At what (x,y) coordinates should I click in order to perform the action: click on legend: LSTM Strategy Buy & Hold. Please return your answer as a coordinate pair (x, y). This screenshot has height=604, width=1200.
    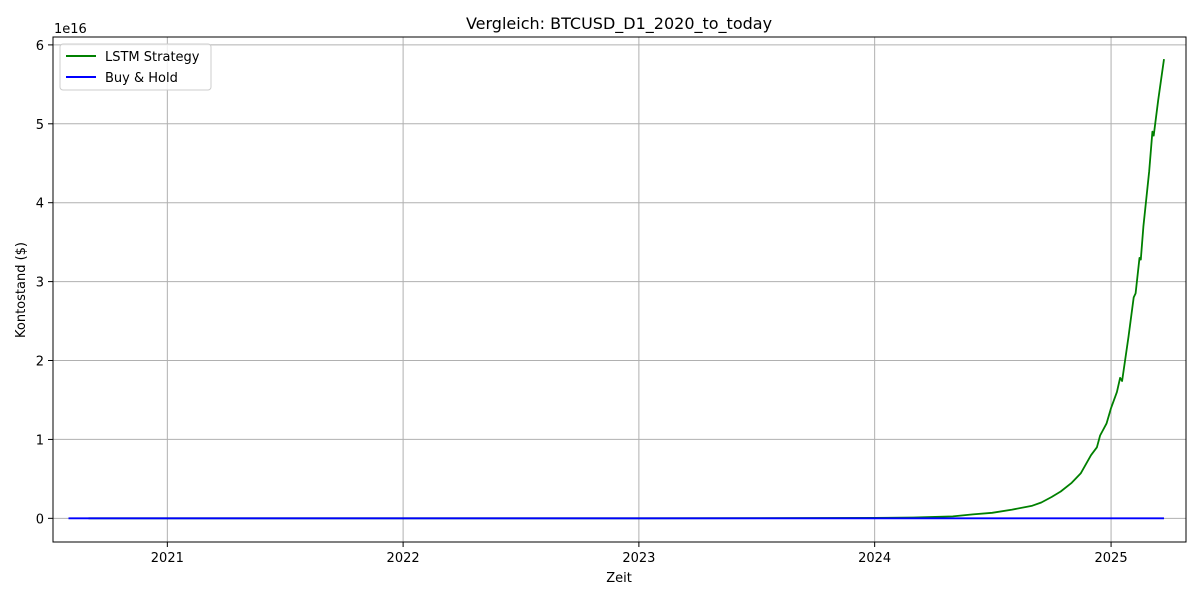
    Looking at the image, I should click on (135, 67).